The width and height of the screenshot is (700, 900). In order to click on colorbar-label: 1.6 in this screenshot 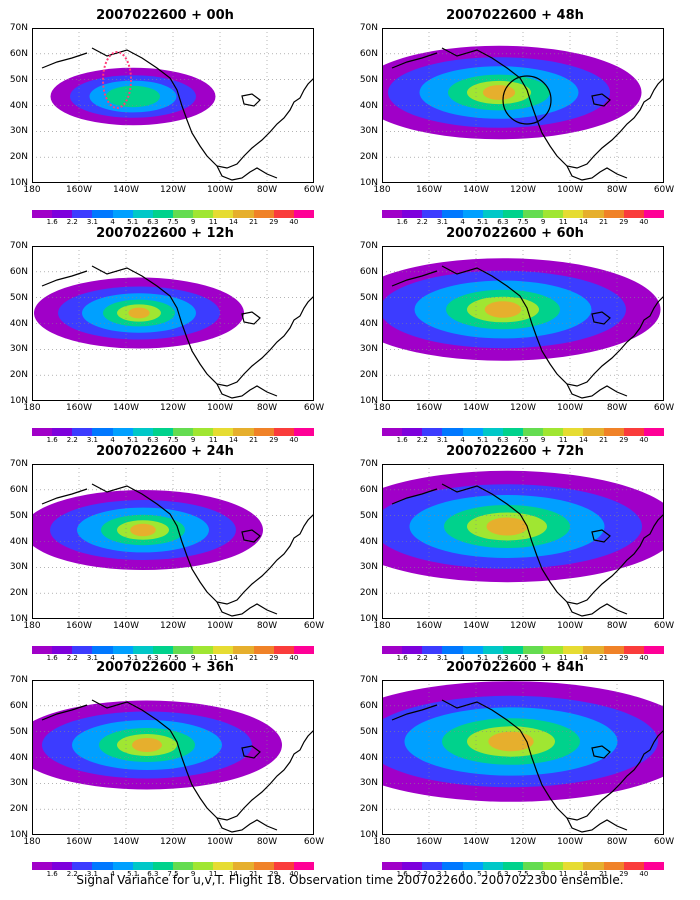, I will do `click(52, 874)`.